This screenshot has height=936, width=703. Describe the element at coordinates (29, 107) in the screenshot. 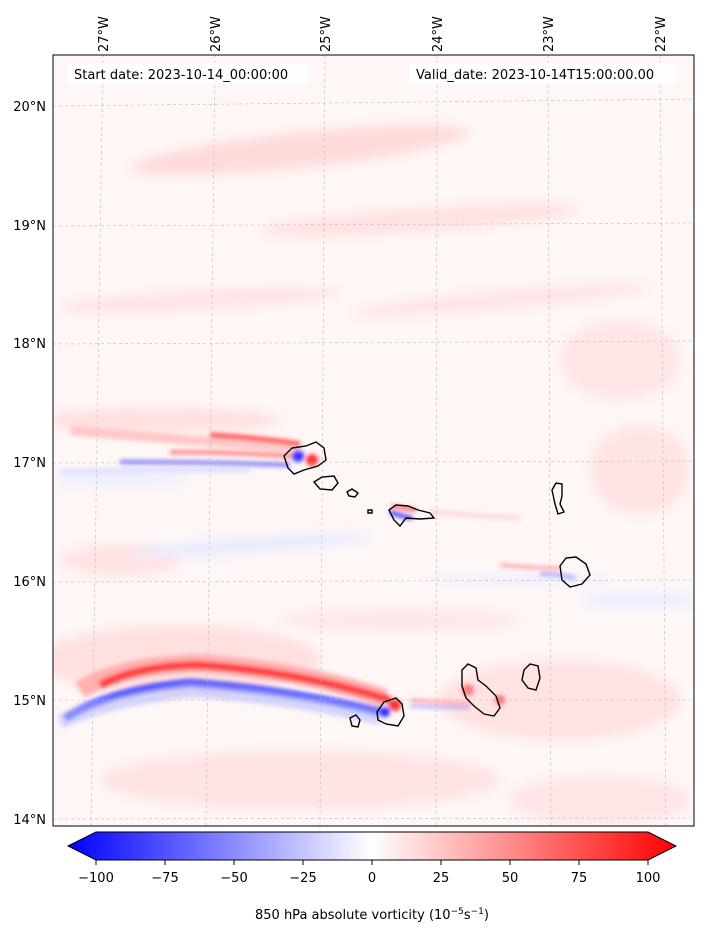

I see `lat-tick-20n: 20°N` at that location.